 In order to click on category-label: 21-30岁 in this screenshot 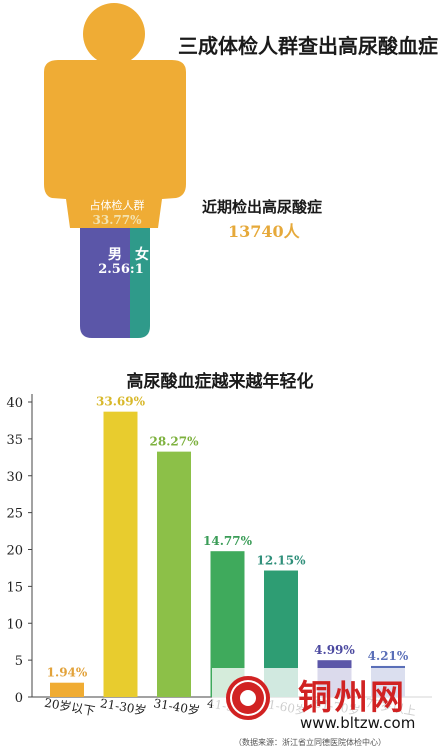, I will do `click(123, 706)`.